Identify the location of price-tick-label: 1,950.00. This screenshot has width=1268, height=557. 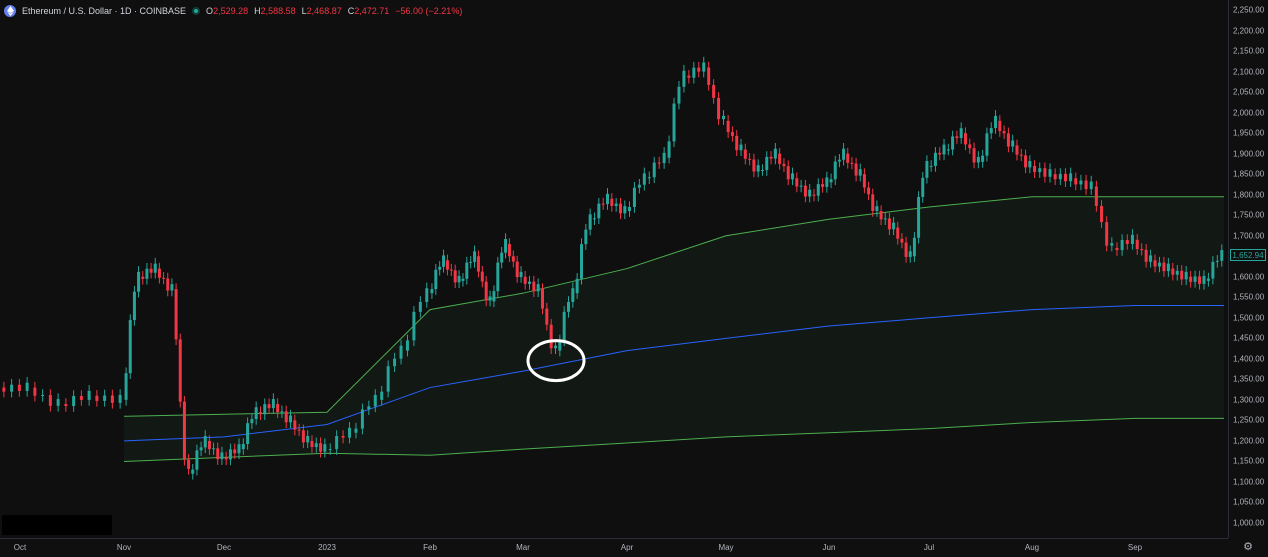
(1249, 133).